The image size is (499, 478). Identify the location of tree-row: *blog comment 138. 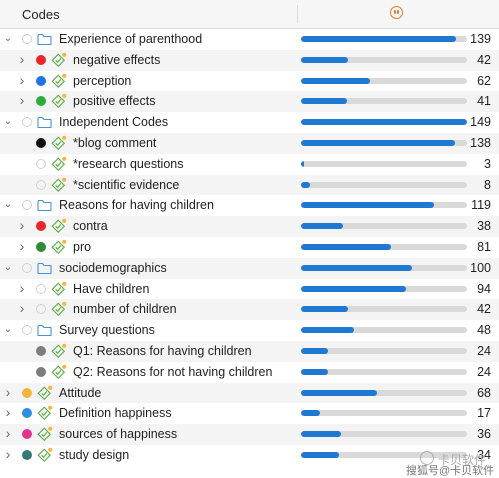
(249, 143).